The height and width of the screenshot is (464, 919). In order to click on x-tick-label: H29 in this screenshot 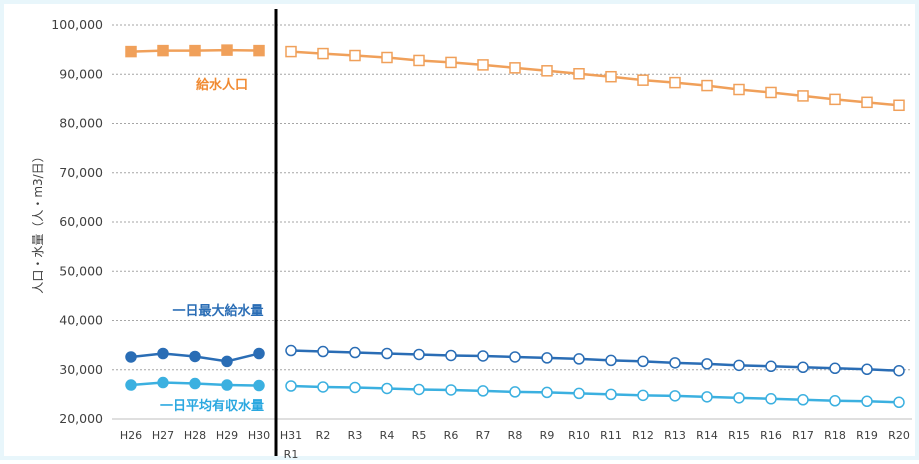, I will do `click(227, 435)`.